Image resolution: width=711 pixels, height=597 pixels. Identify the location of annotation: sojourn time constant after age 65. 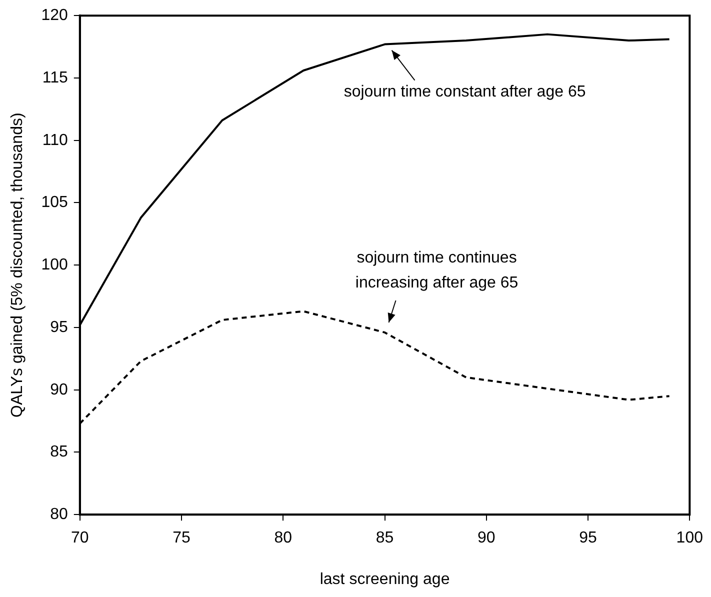
(465, 91).